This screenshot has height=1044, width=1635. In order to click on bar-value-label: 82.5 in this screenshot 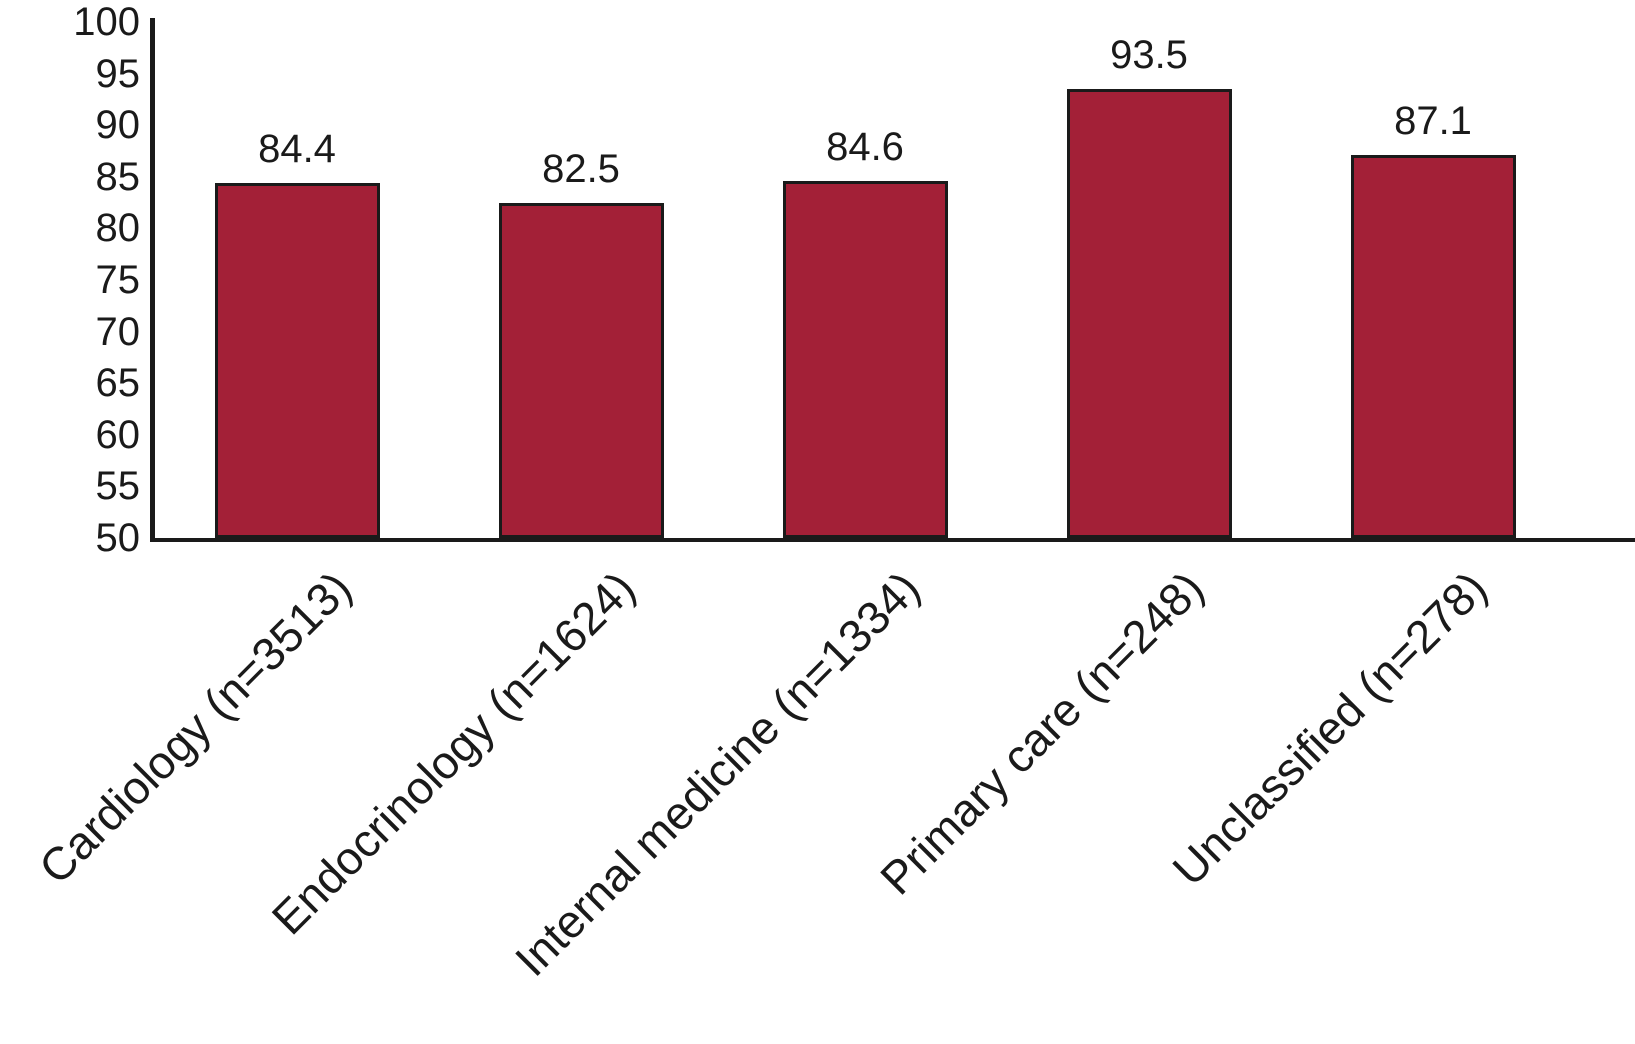, I will do `click(581, 168)`.